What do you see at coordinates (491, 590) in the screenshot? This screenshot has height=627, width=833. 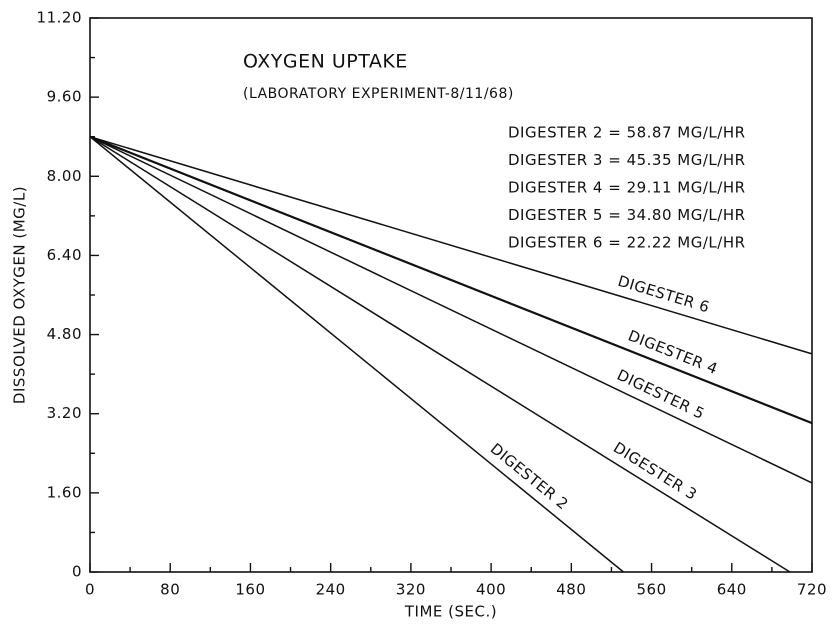 I see `x-tick-label: 400` at bounding box center [491, 590].